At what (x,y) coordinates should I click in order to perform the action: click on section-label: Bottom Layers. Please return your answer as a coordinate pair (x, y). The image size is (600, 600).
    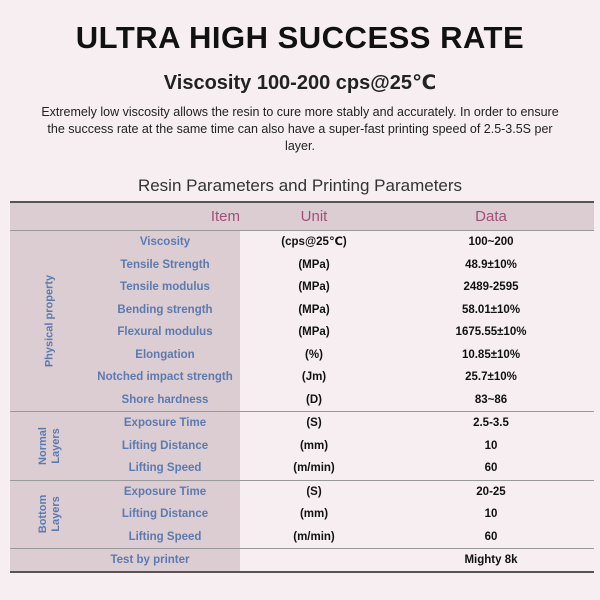
    Looking at the image, I should click on (49, 514).